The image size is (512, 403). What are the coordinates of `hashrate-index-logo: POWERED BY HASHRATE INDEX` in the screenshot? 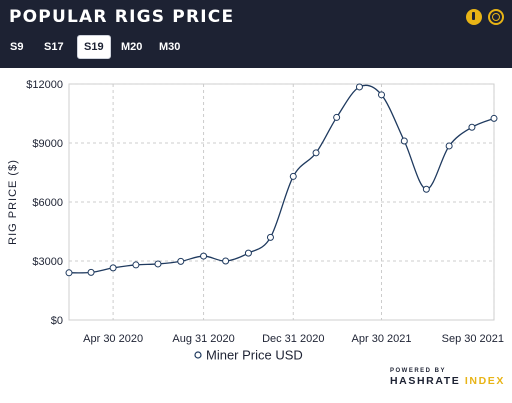 It's located at (449, 377).